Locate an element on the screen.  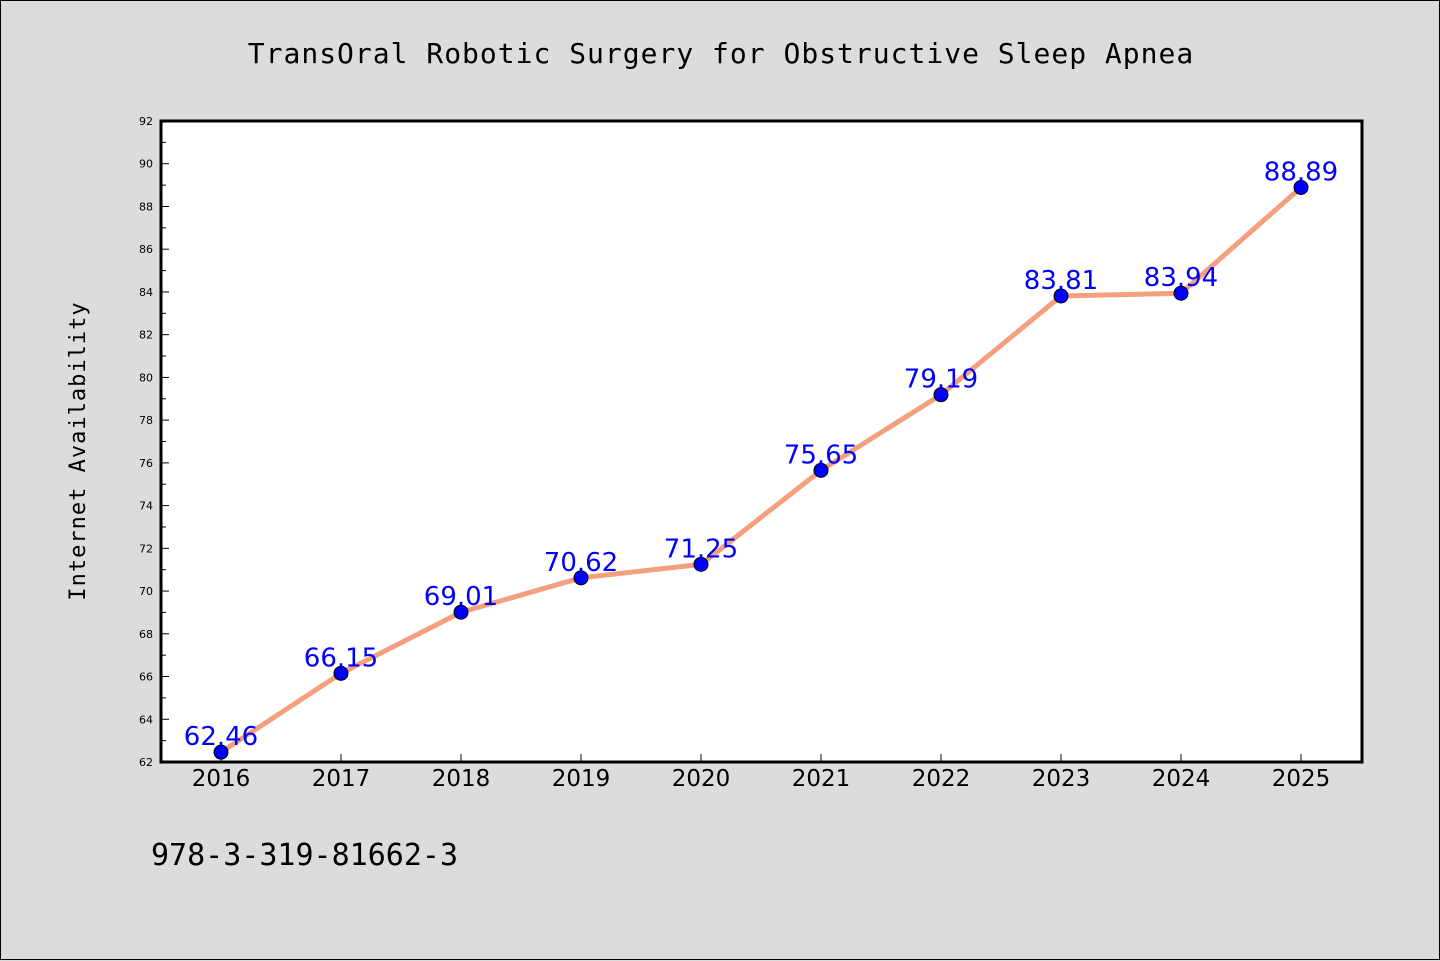
x-tick-label: 2020 is located at coordinates (701, 779).